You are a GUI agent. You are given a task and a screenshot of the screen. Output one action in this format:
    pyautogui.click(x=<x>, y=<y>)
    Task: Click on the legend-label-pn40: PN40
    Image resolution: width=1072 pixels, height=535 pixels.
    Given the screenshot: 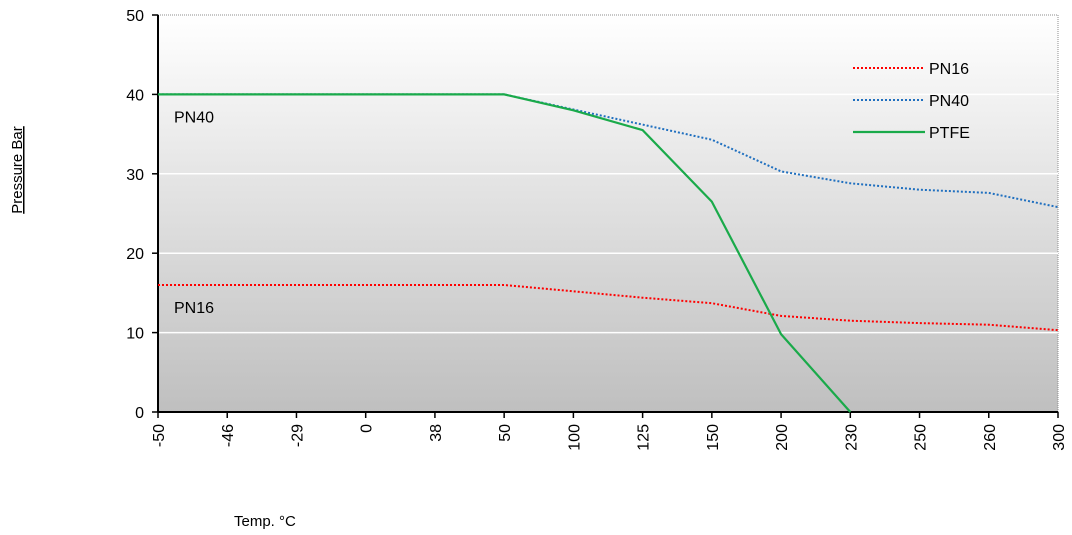 What is the action you would take?
    pyautogui.click(x=949, y=101)
    